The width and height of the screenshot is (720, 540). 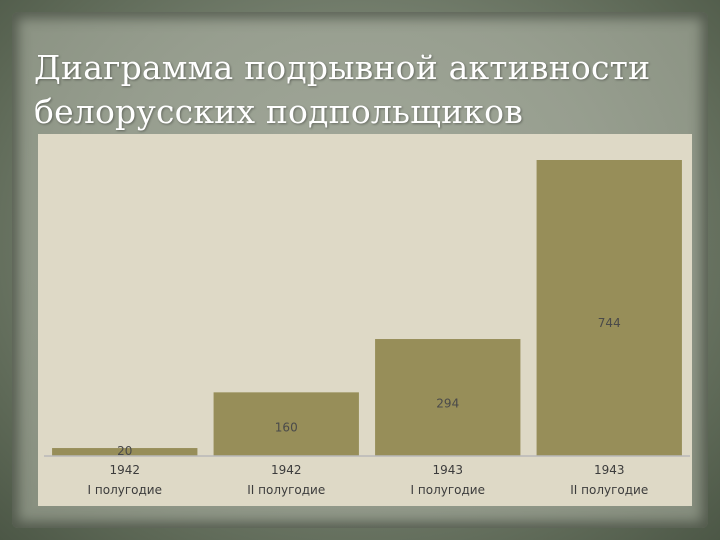 What do you see at coordinates (448, 490) in the screenshot?
I see `category-label-3-line-2: I полугодие` at bounding box center [448, 490].